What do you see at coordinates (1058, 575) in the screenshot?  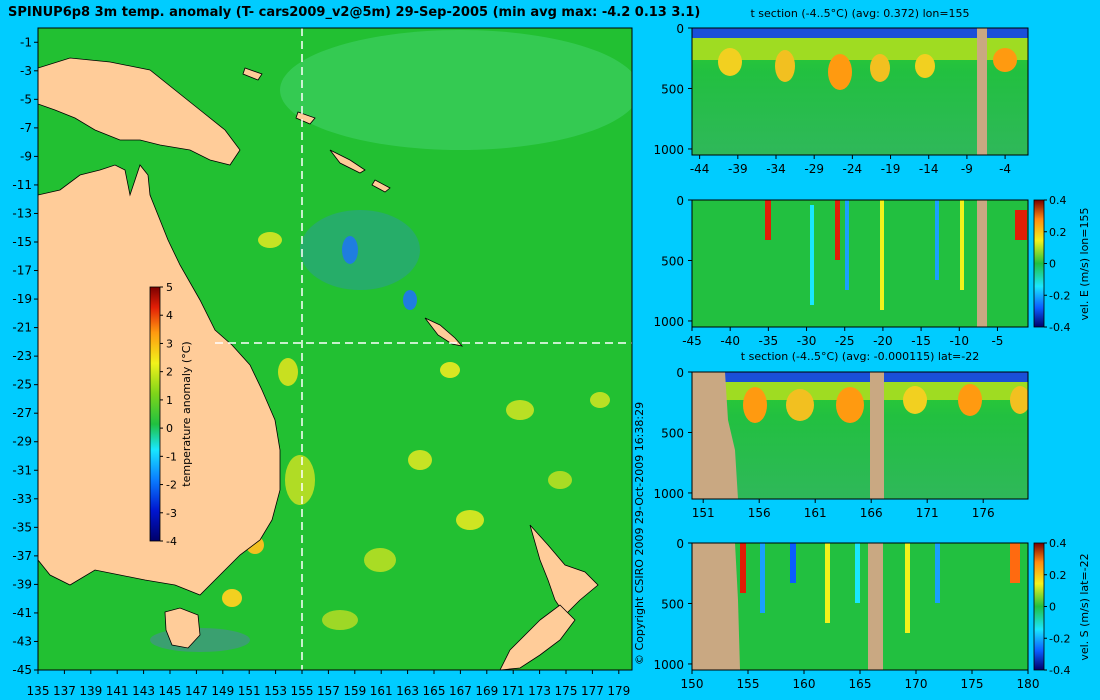 I see `vel-colorbar-tick-label: 0.2` at bounding box center [1058, 575].